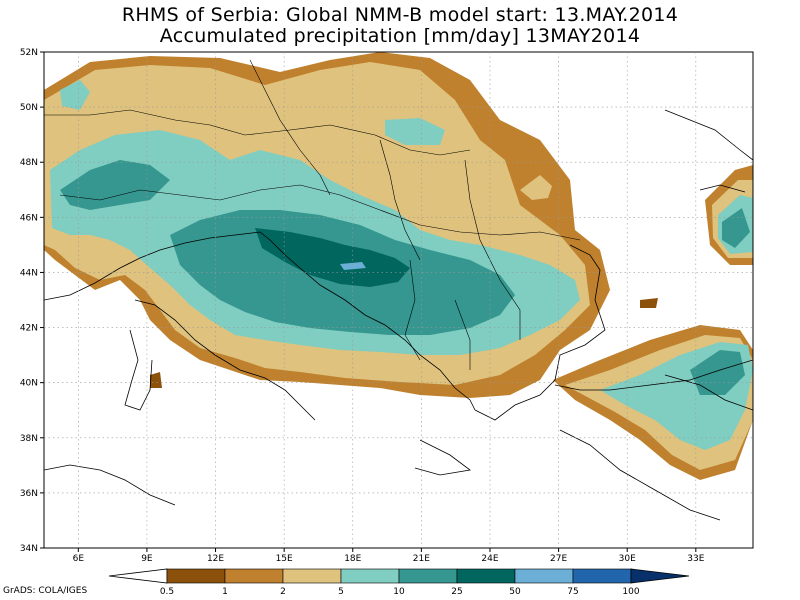  What do you see at coordinates (167, 592) in the screenshot?
I see `legend-level-label: 0.5` at bounding box center [167, 592].